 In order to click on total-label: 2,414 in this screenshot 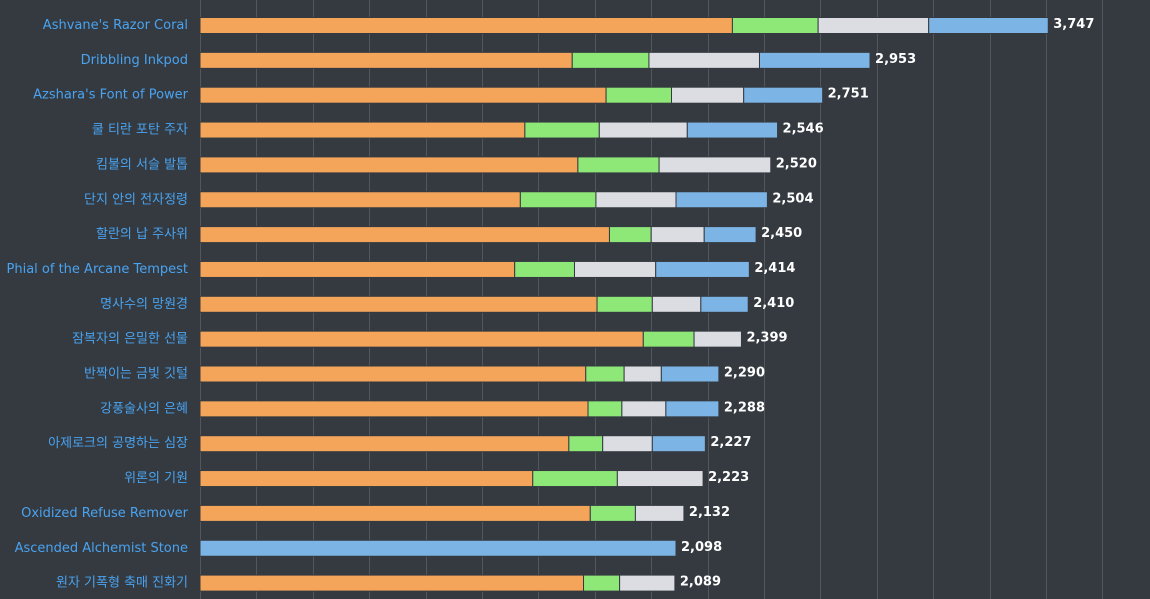, I will do `click(774, 268)`.